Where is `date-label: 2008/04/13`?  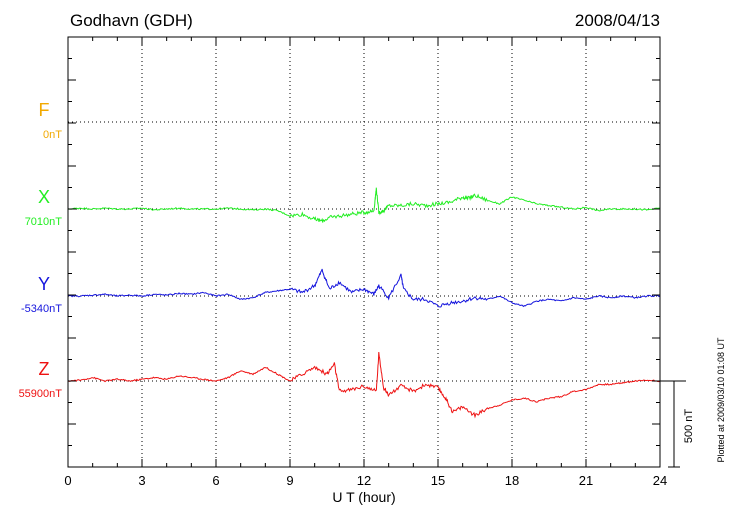 date-label: 2008/04/13 is located at coordinates (617, 20).